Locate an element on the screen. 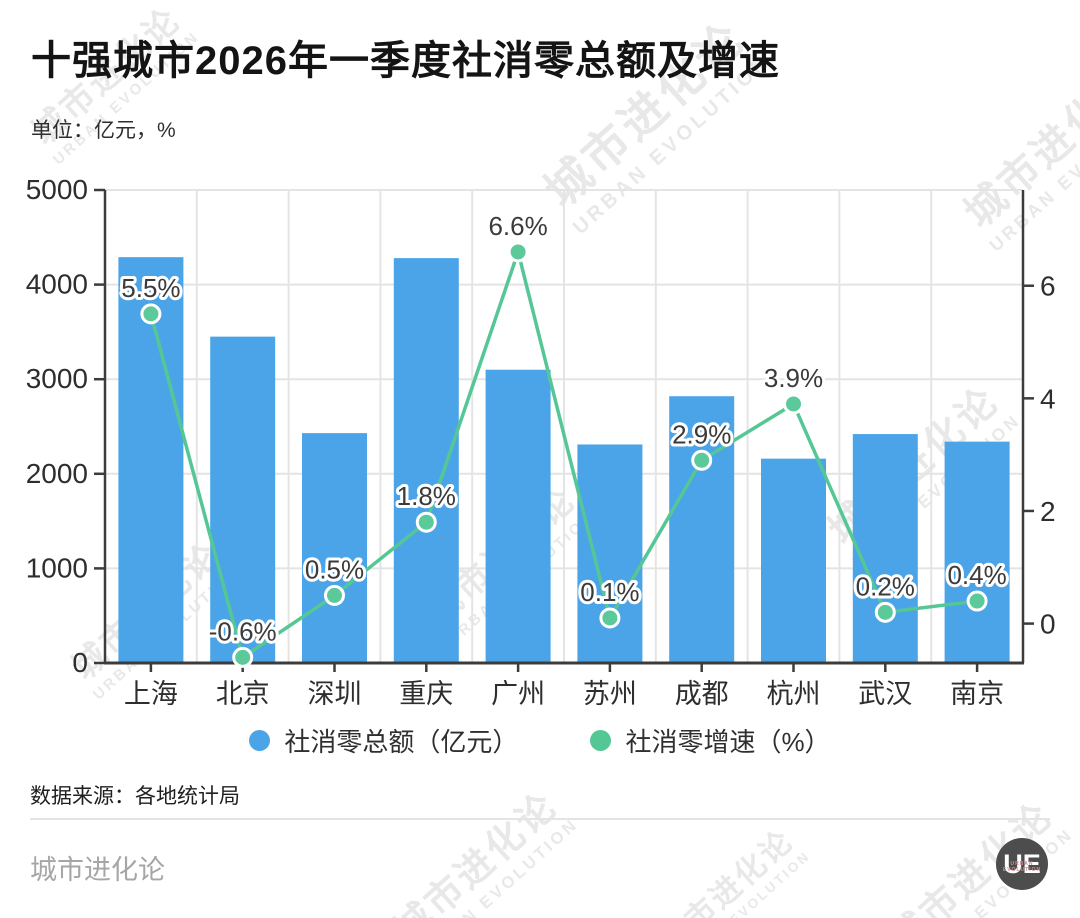  left-tick-label: 0 is located at coordinates (80, 662).